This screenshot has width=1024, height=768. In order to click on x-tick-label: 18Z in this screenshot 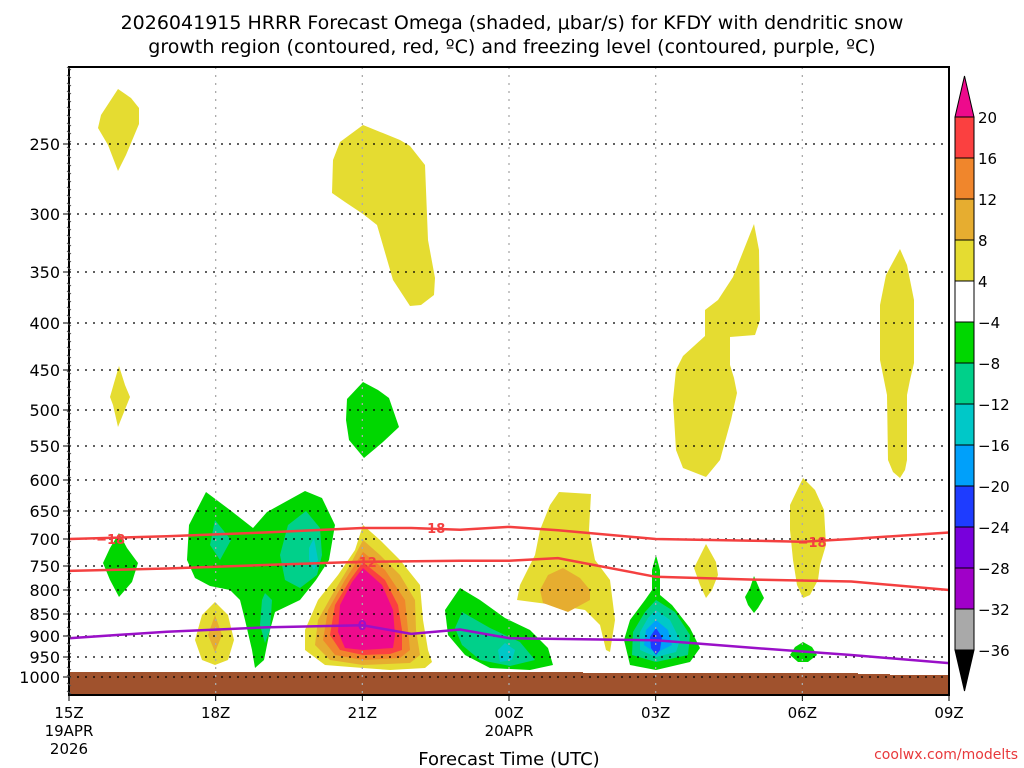, I will do `click(215, 713)`.